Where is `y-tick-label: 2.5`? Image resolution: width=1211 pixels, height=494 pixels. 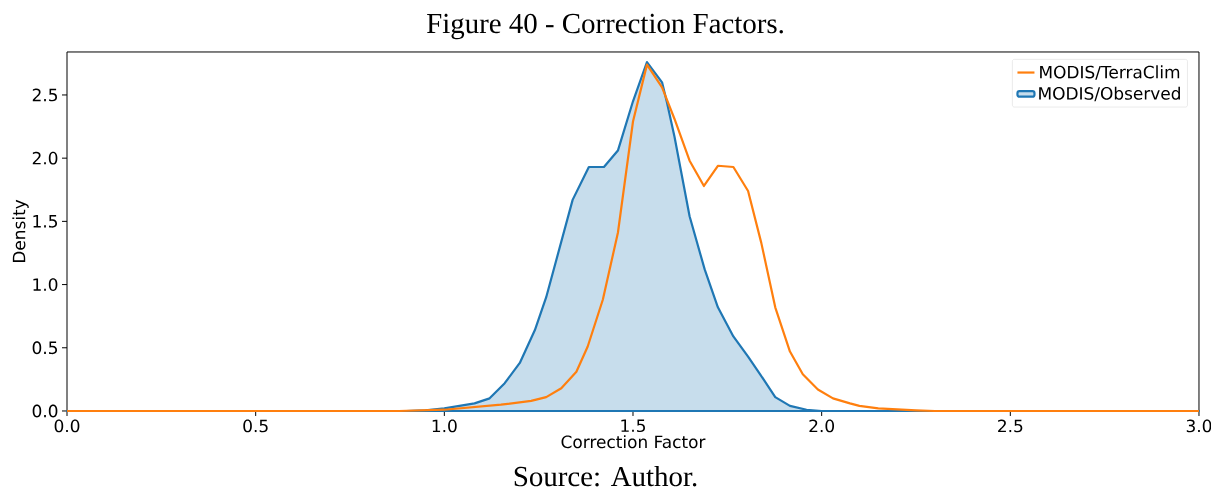 y-tick-label: 2.5 is located at coordinates (45, 95).